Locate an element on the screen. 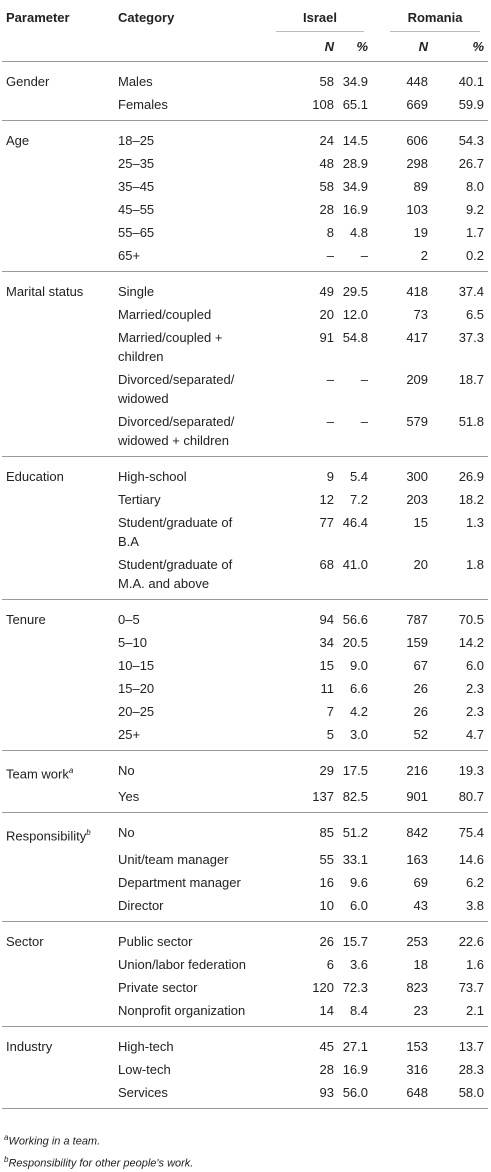 The height and width of the screenshot is (1172, 491). table-row: Unit/team manager 55 33.1 163 14.6 is located at coordinates (245, 859).